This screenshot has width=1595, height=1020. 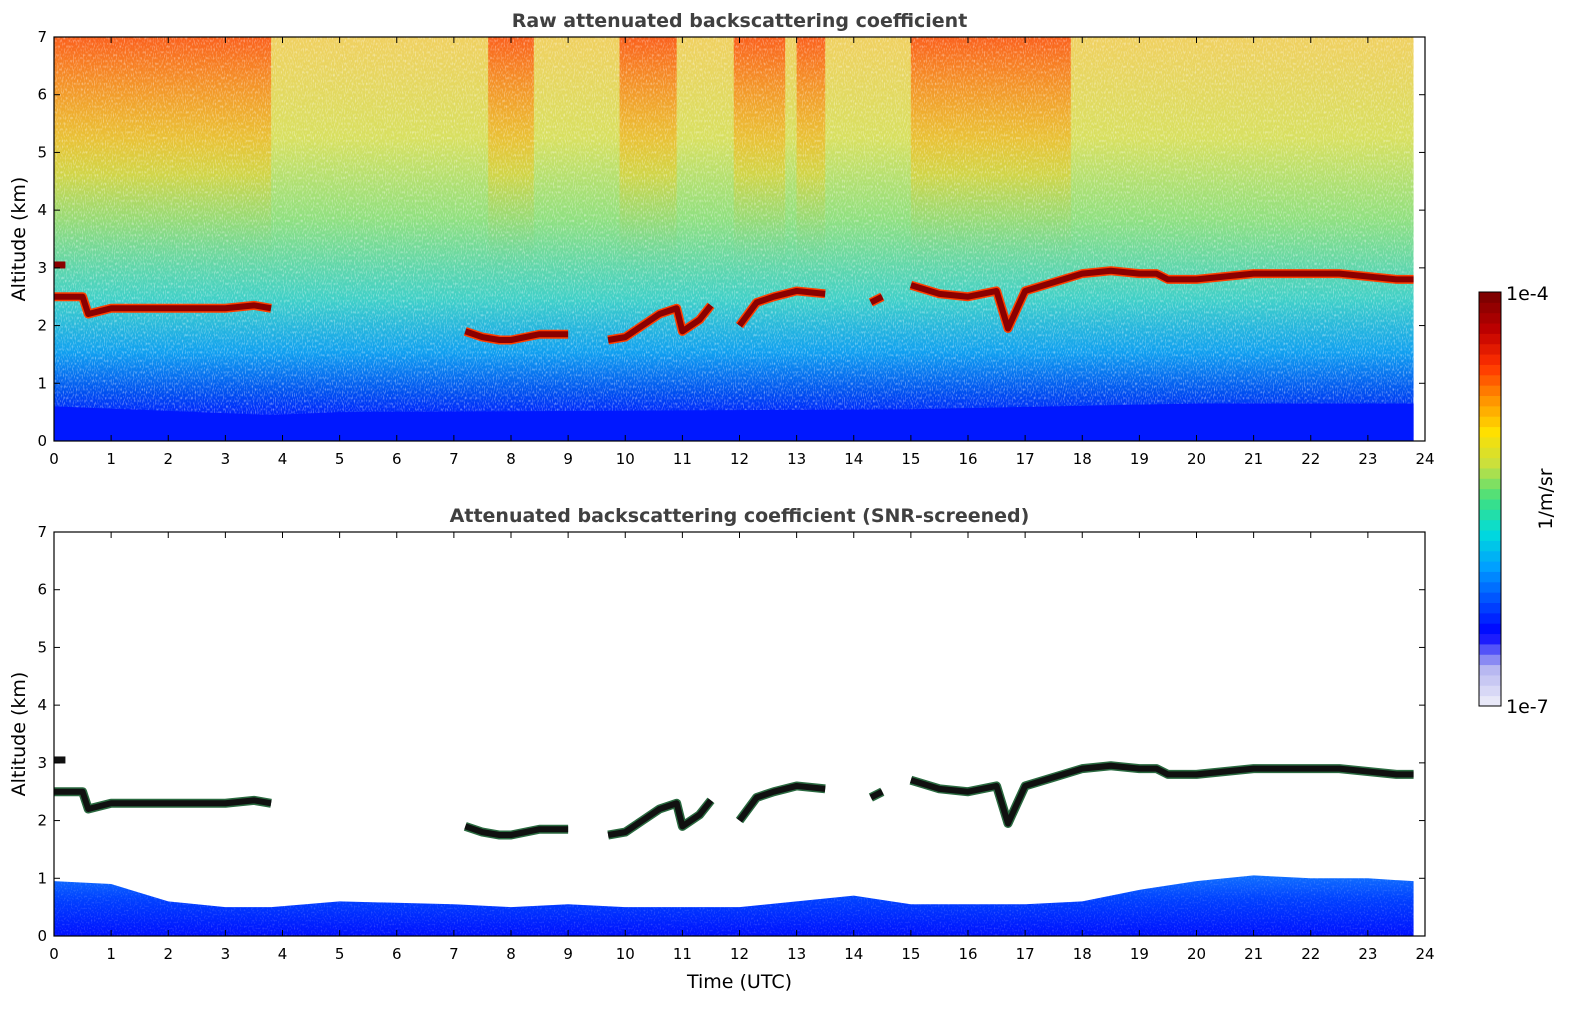 What do you see at coordinates (168, 459) in the screenshot?
I see `x-tick-label: 2` at bounding box center [168, 459].